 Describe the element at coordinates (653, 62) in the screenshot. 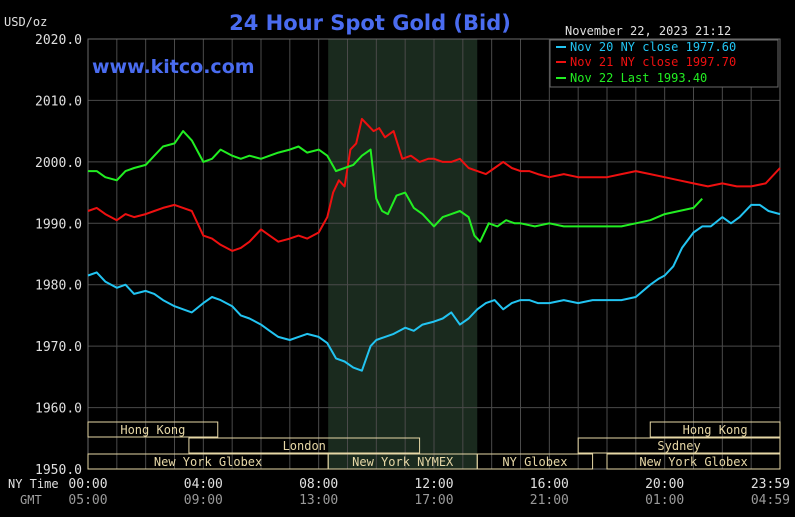

I see `legend-entry-nov21: Nov 21 NY close 1997.70` at that location.